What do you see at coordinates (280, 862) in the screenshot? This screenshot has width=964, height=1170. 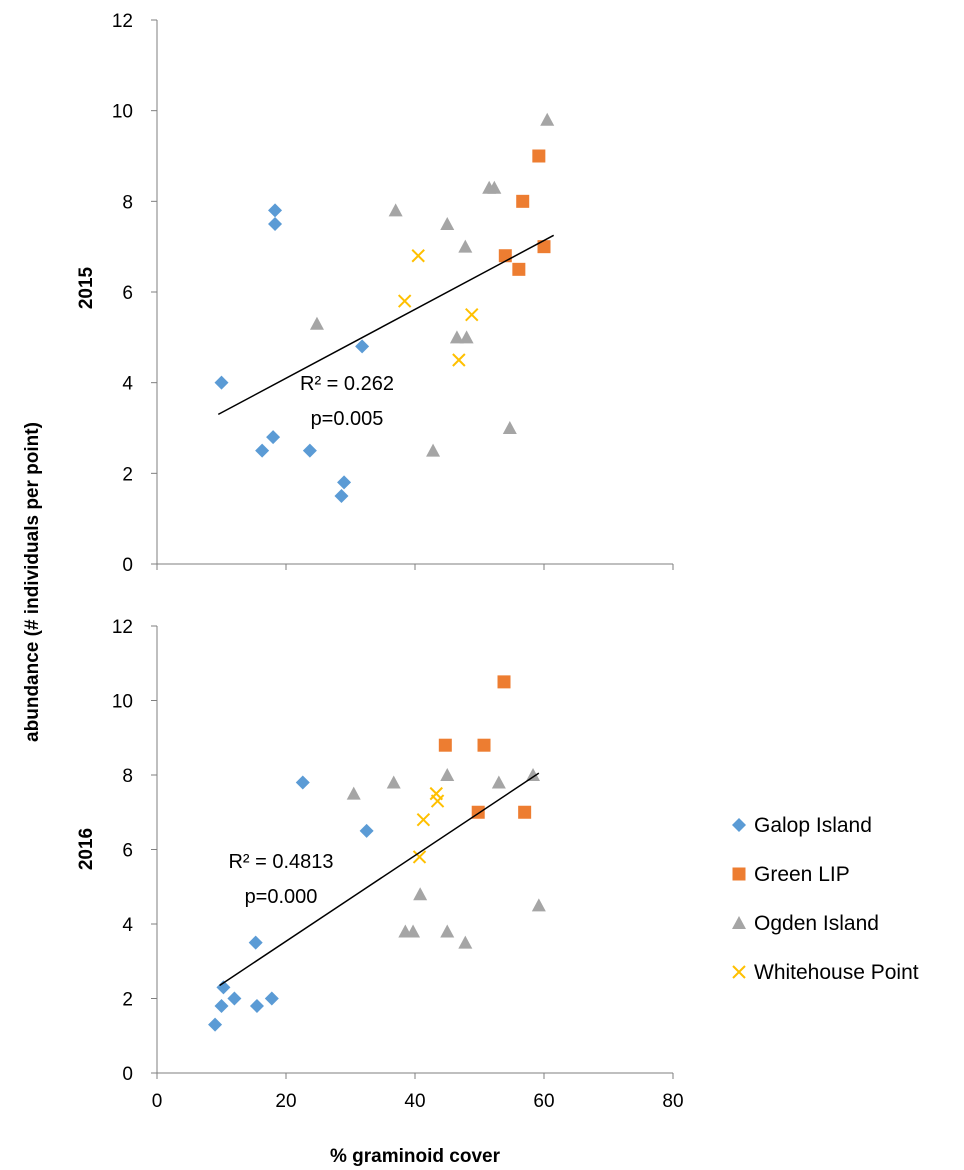 I see `r-squared-annotation: R² = 0.4813` at bounding box center [280, 862].